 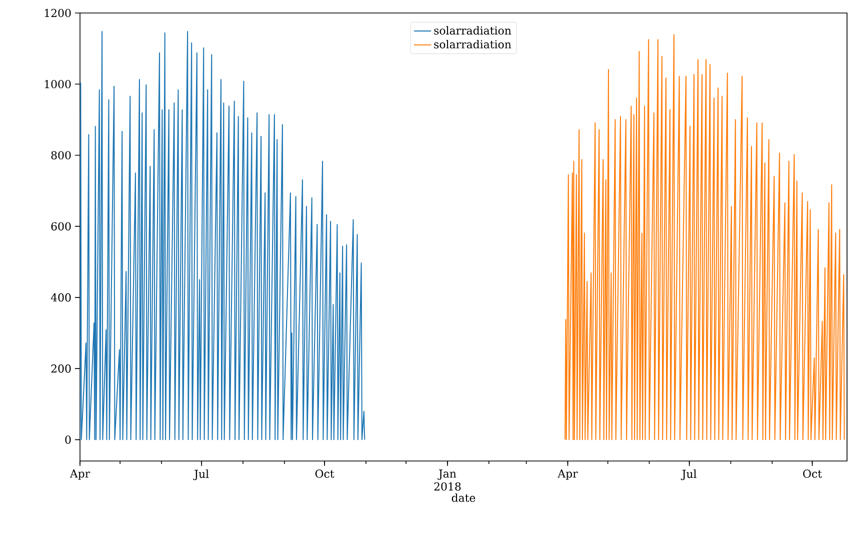 What do you see at coordinates (57, 84) in the screenshot?
I see `y-tick-label: 1000` at bounding box center [57, 84].